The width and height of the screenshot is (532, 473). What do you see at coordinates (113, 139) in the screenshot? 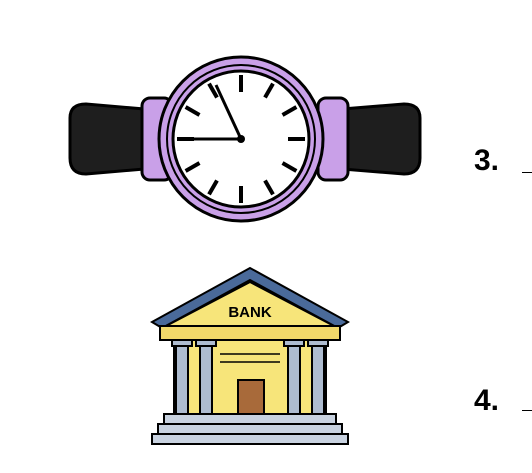
I see `watch-strap-left` at bounding box center [113, 139].